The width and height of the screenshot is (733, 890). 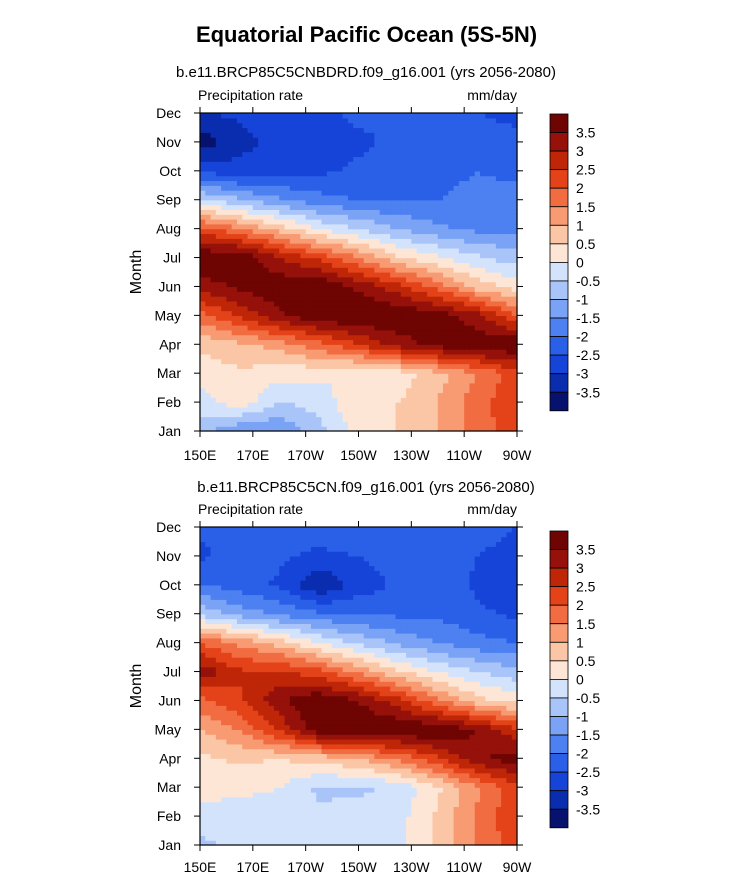 What do you see at coordinates (170, 171) in the screenshot?
I see `y-tick-label: Oct` at bounding box center [170, 171].